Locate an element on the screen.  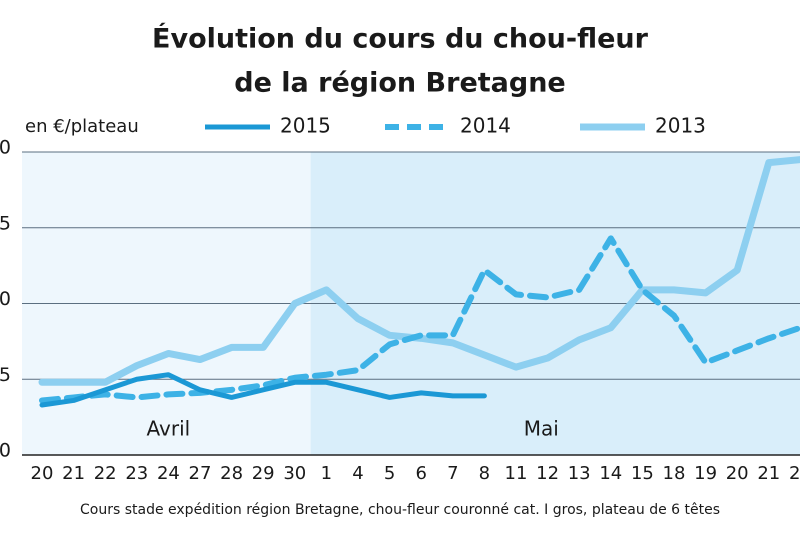
x-tick-label: 18 is located at coordinates (674, 473).